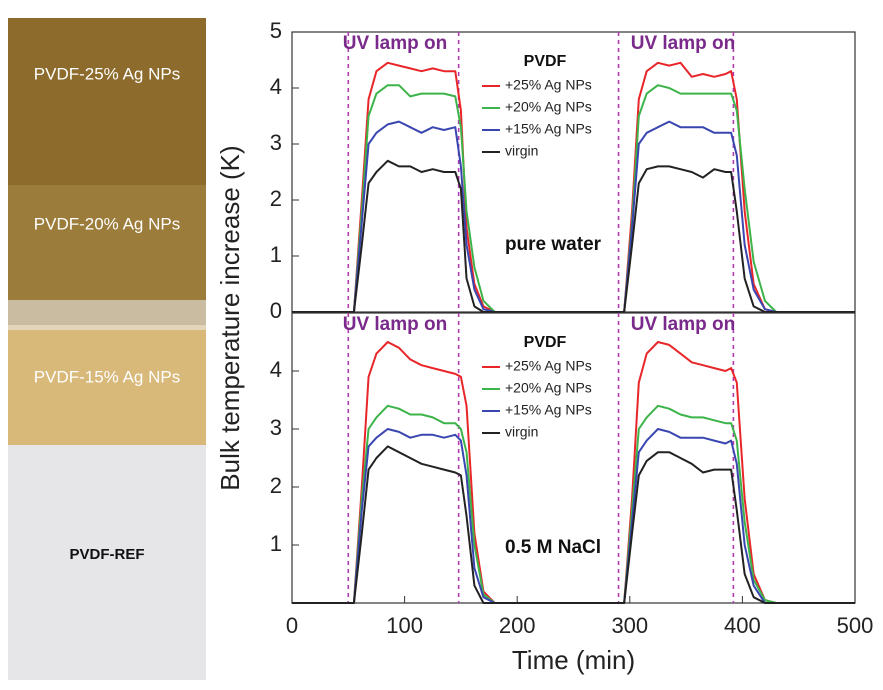 The image size is (883, 690). Describe the element at coordinates (107, 315) in the screenshot. I see `paper-gap` at that location.